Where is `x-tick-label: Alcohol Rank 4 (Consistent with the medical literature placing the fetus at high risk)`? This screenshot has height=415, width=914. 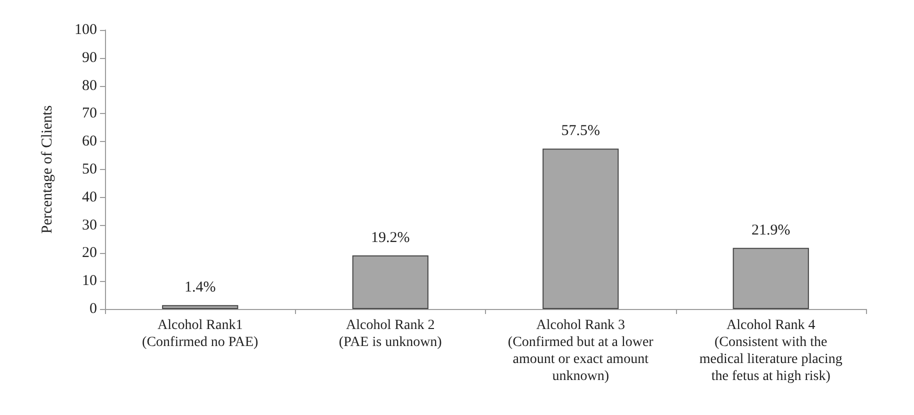 x-tick-label: Alcohol Rank 4 (Consistent with the medical literature placing the fetus at high risk) is located at coordinates (770, 351).